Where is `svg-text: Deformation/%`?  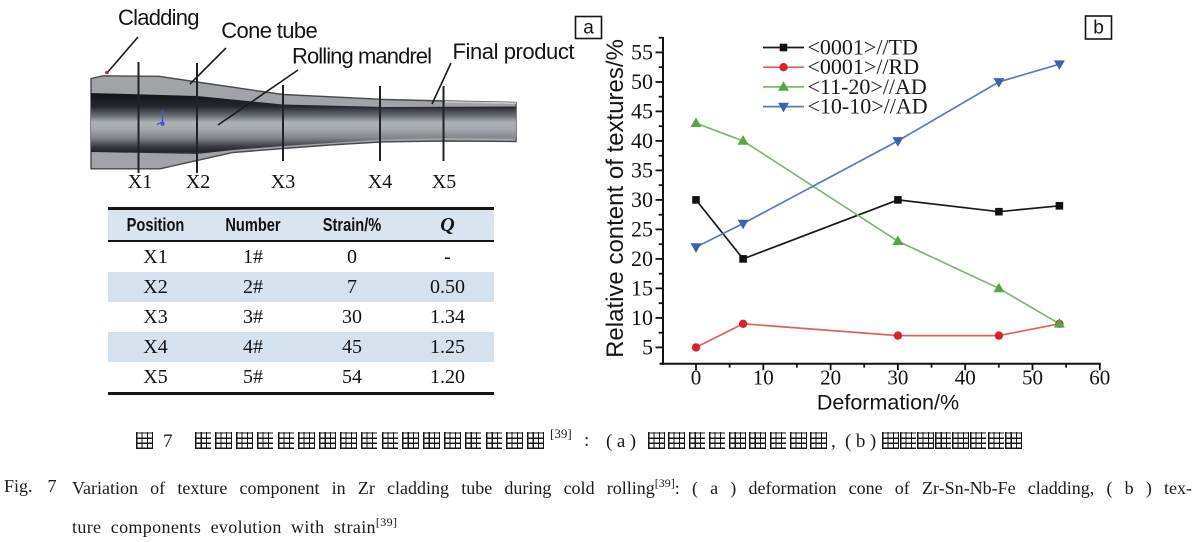 svg-text: Deformation/% is located at coordinates (888, 403).